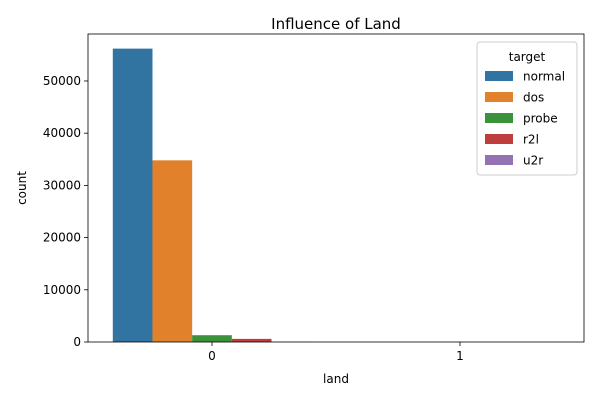 The width and height of the screenshot is (600, 400). Describe the element at coordinates (527, 57) in the screenshot. I see `legend-title: target` at that location.